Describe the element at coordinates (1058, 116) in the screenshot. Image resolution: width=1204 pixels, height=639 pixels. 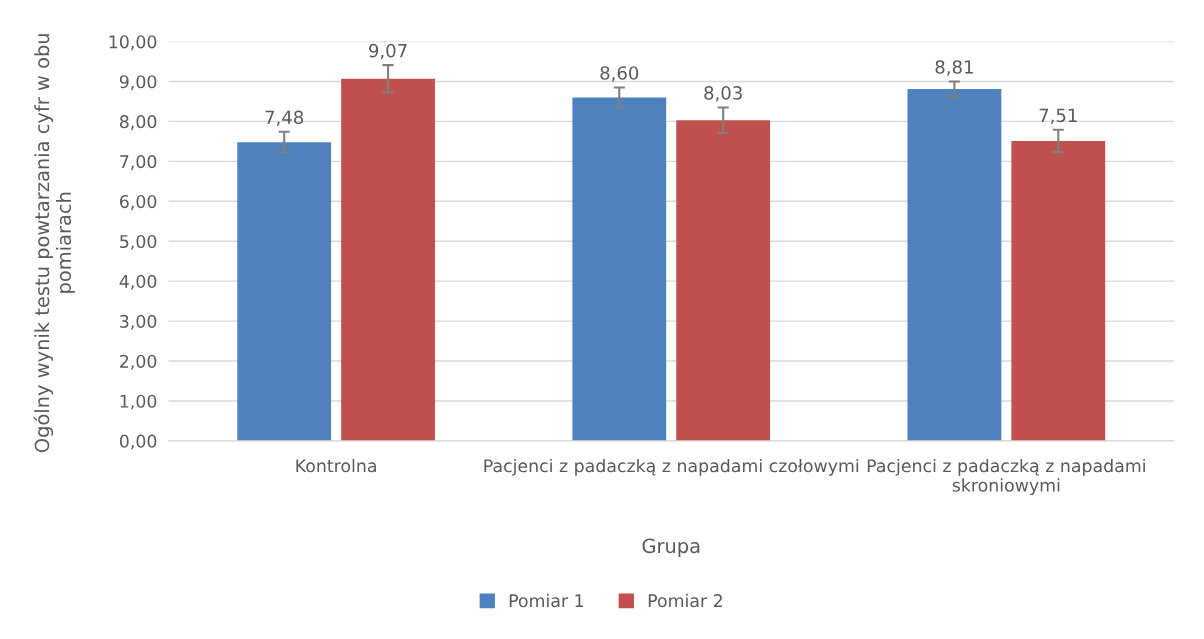
I see `data-label: 7,51` at that location.